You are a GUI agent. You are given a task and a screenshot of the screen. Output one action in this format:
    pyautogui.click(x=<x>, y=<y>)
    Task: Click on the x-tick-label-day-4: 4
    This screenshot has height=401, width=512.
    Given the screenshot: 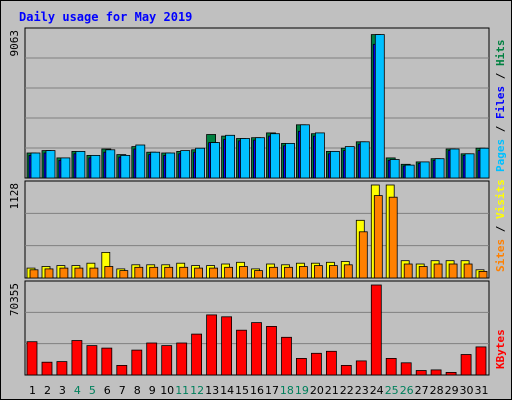 What is the action you would take?
    pyautogui.click(x=77, y=390)
    